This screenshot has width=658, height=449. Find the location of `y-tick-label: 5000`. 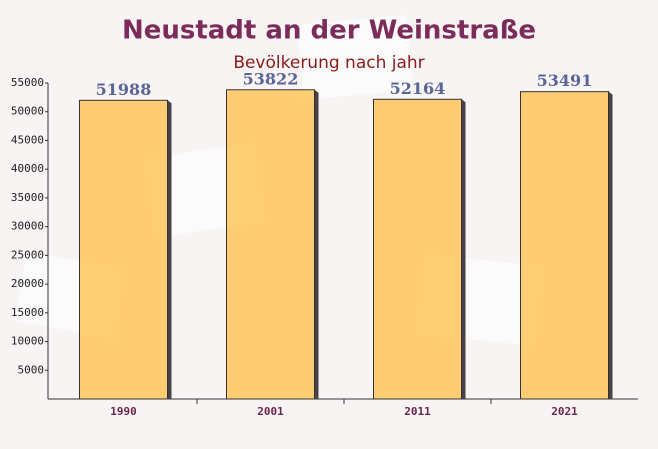

y-tick-label: 5000 is located at coordinates (31, 369).